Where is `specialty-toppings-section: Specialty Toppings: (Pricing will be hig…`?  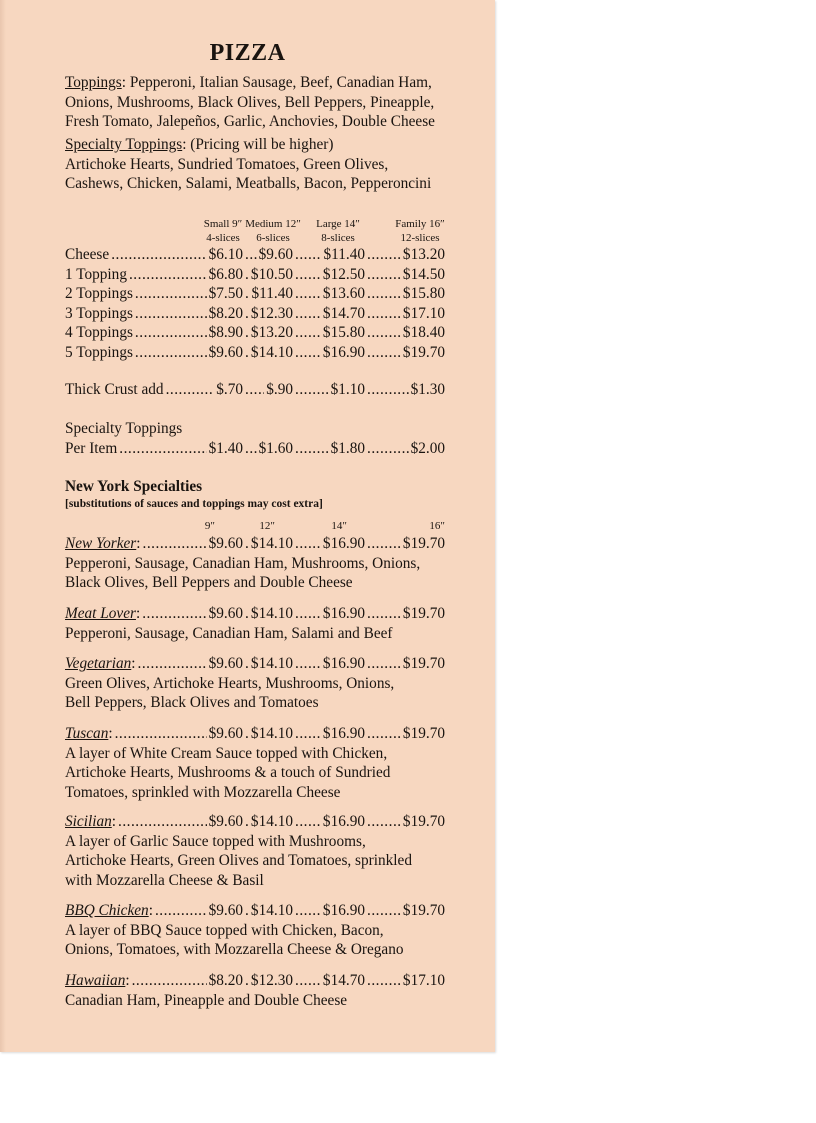
specialty-toppings-section: Specialty Toppings: (Pricing will be hig… is located at coordinates (265, 164).